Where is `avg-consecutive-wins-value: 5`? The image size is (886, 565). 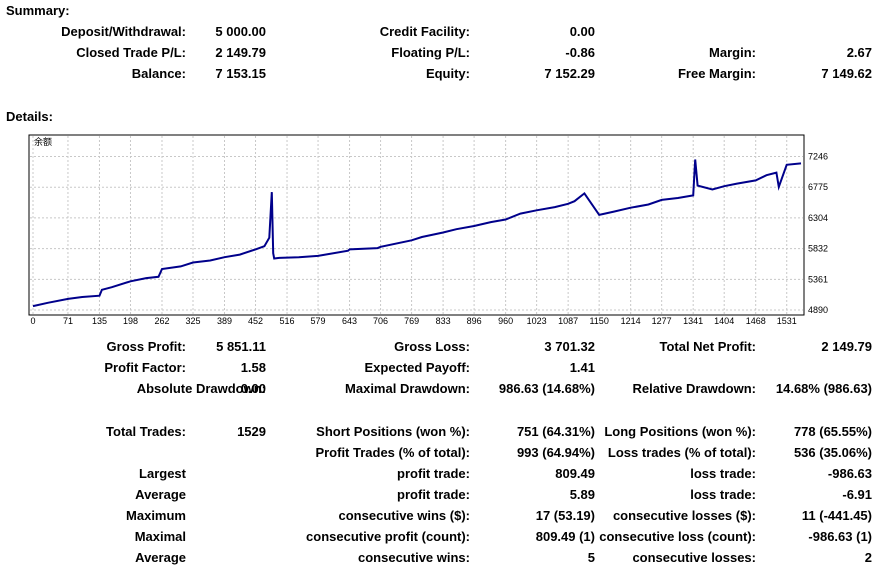 avg-consecutive-wins-value: 5 is located at coordinates (591, 557).